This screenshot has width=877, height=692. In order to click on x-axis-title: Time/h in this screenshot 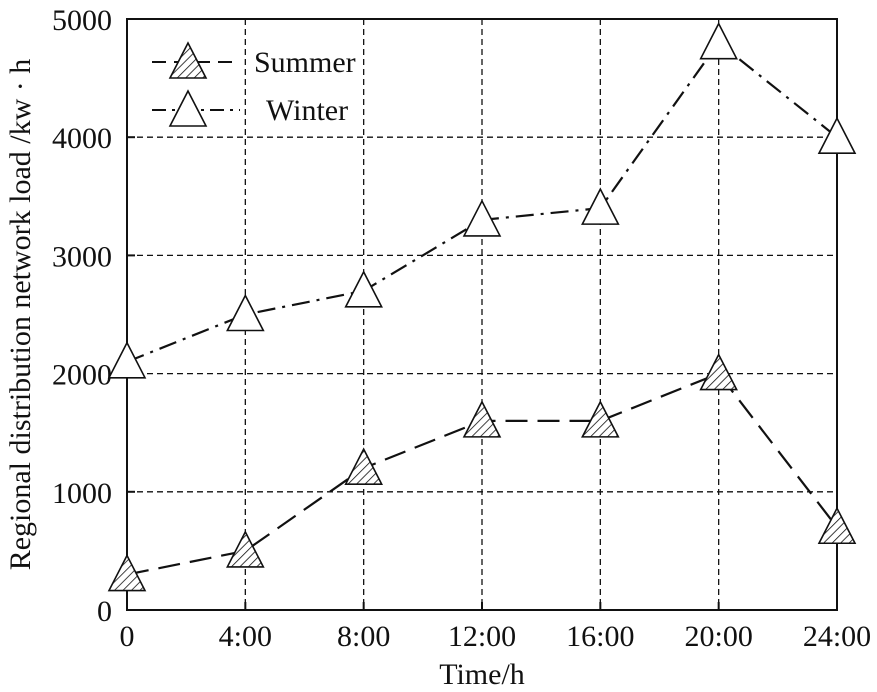, I will do `click(482, 674)`.